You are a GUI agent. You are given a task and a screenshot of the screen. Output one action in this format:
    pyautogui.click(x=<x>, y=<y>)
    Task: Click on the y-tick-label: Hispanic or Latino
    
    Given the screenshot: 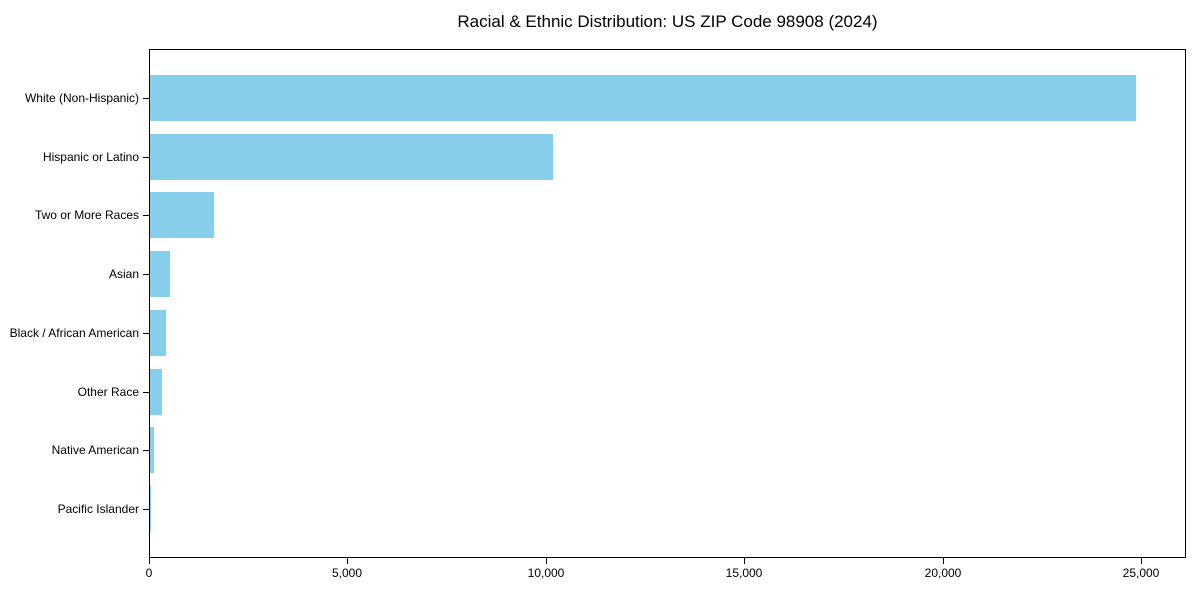 What is the action you would take?
    pyautogui.click(x=90, y=157)
    